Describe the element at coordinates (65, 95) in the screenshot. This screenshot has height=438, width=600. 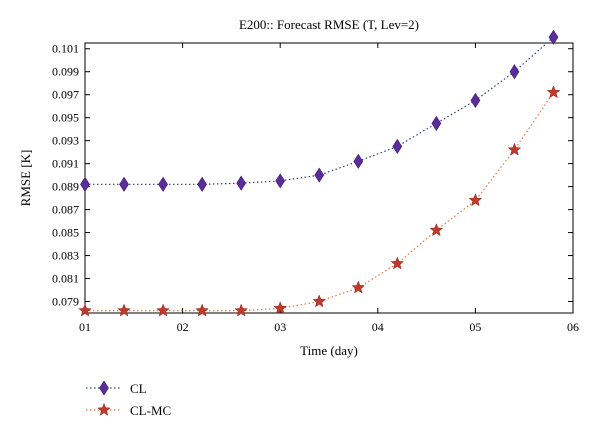
I see `y-tick-label: 0.097` at that location.